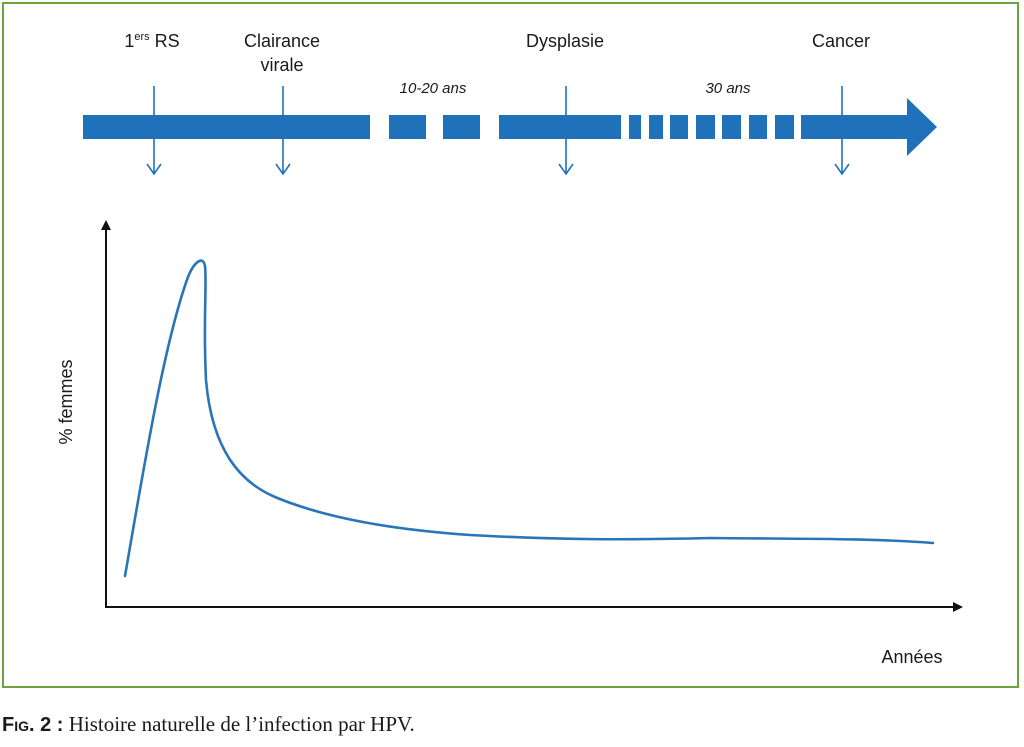  Describe the element at coordinates (33, 725) in the screenshot. I see `figure-label: Fig. 2 :` at that location.